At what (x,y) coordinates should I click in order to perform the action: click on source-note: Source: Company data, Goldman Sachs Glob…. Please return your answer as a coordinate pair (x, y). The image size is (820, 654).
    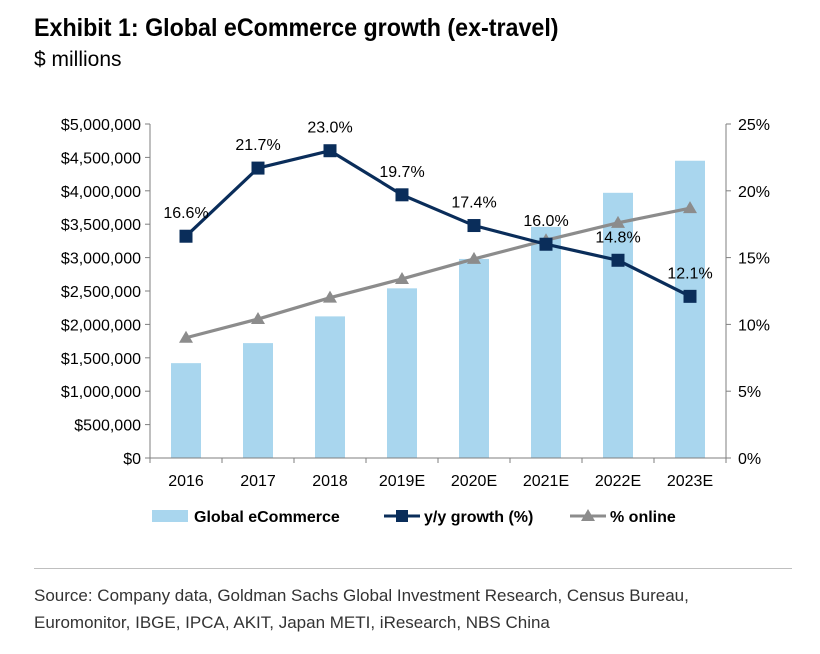
    Looking at the image, I should click on (414, 609).